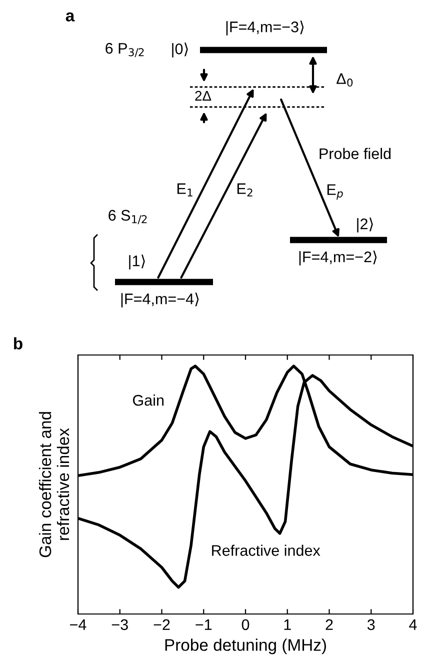 This screenshot has height=662, width=427. Describe the element at coordinates (365, 225) in the screenshot. I see `text: |2⟩` at that location.